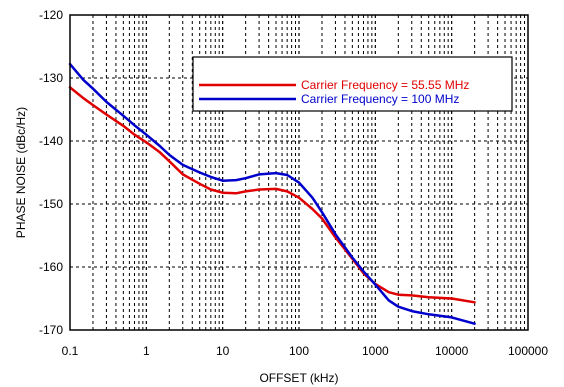 The image size is (564, 387). I want to click on x-tick-label: 0.1, so click(70, 351).